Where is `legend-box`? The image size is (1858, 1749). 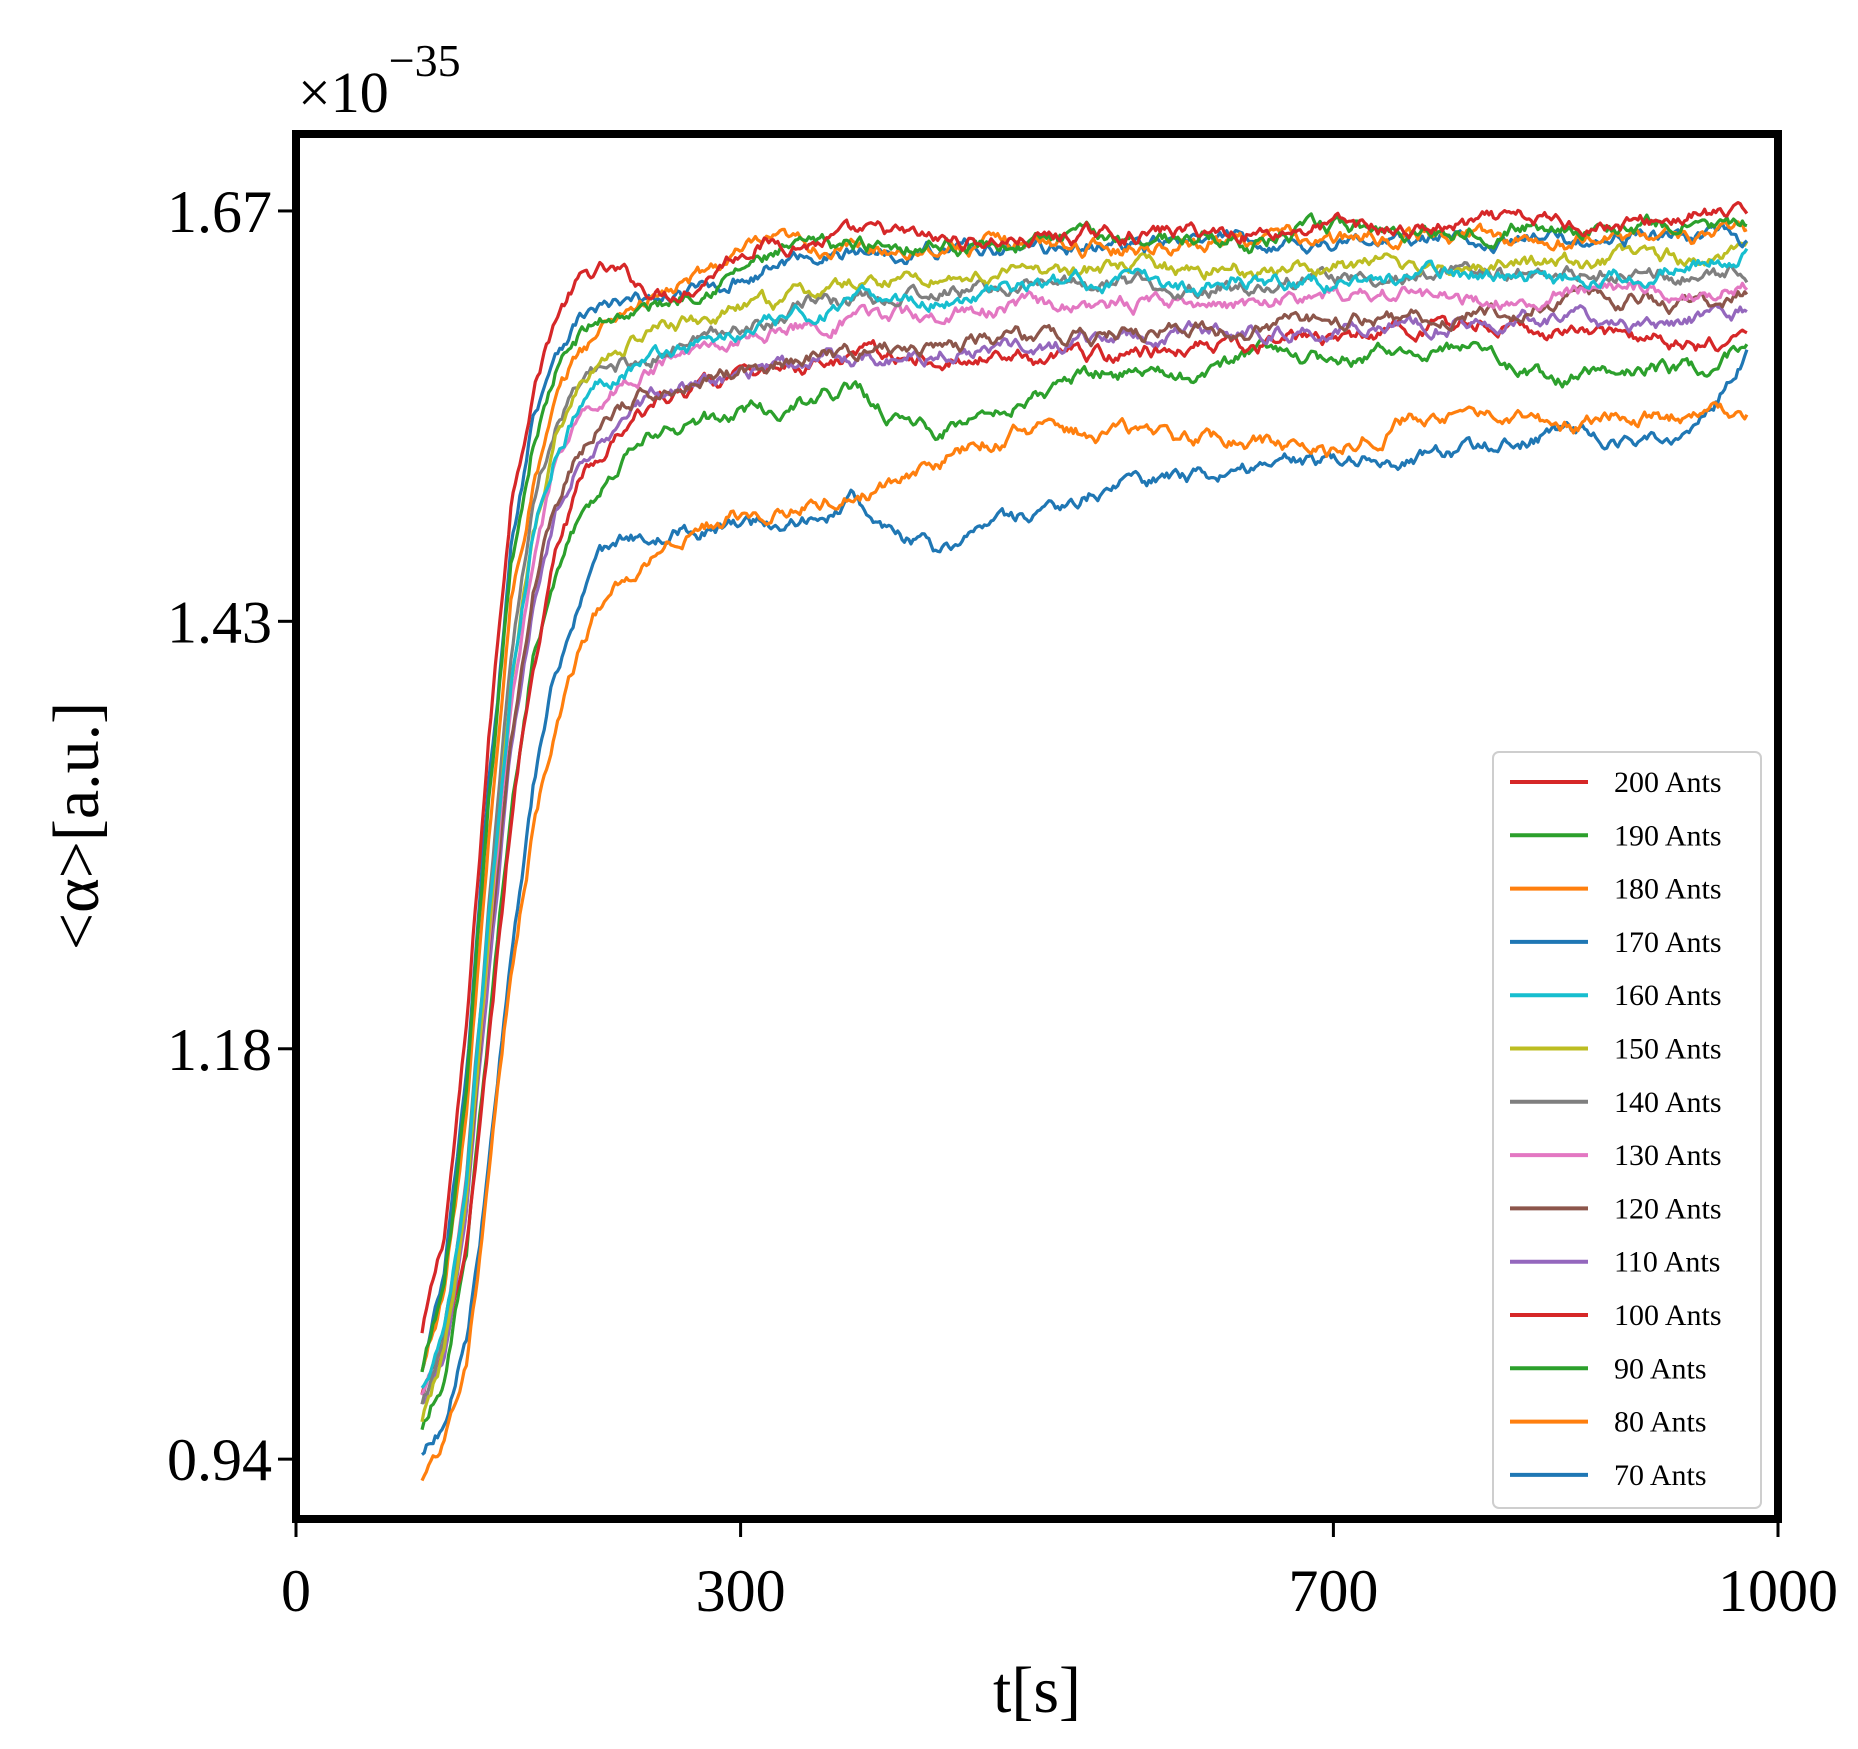 legend-box is located at coordinates (1627, 1130).